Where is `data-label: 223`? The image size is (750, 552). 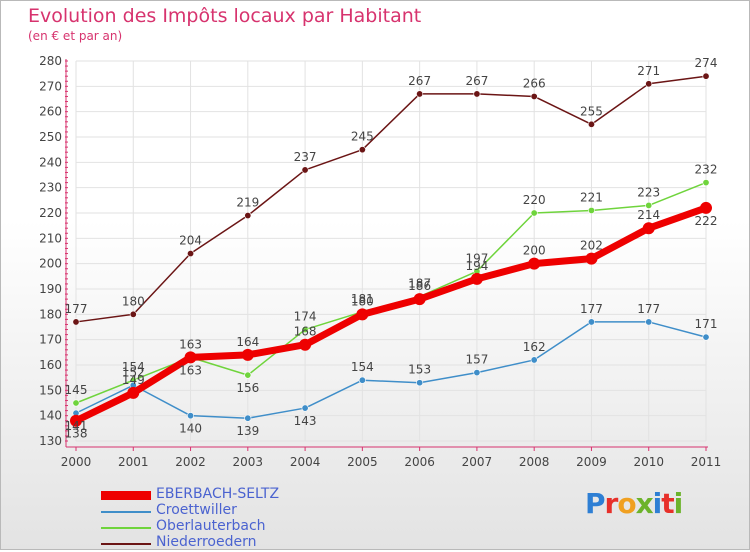 data-label: 223 is located at coordinates (648, 192).